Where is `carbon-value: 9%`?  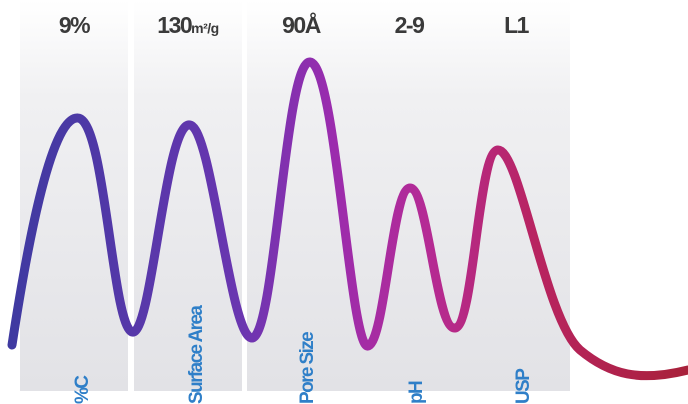
carbon-value: 9% is located at coordinates (74, 25).